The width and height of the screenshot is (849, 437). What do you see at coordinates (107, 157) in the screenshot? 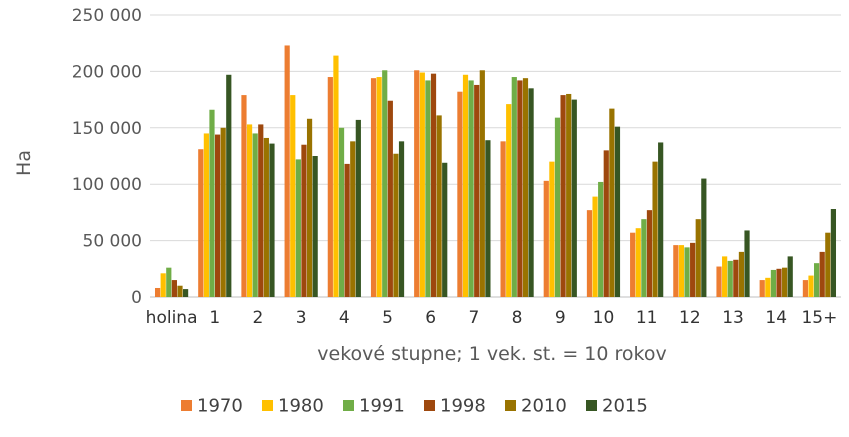
I see `y-axis-ticks: 0 50 000 100 000 150 000 200 000 250 000` at bounding box center [107, 157].